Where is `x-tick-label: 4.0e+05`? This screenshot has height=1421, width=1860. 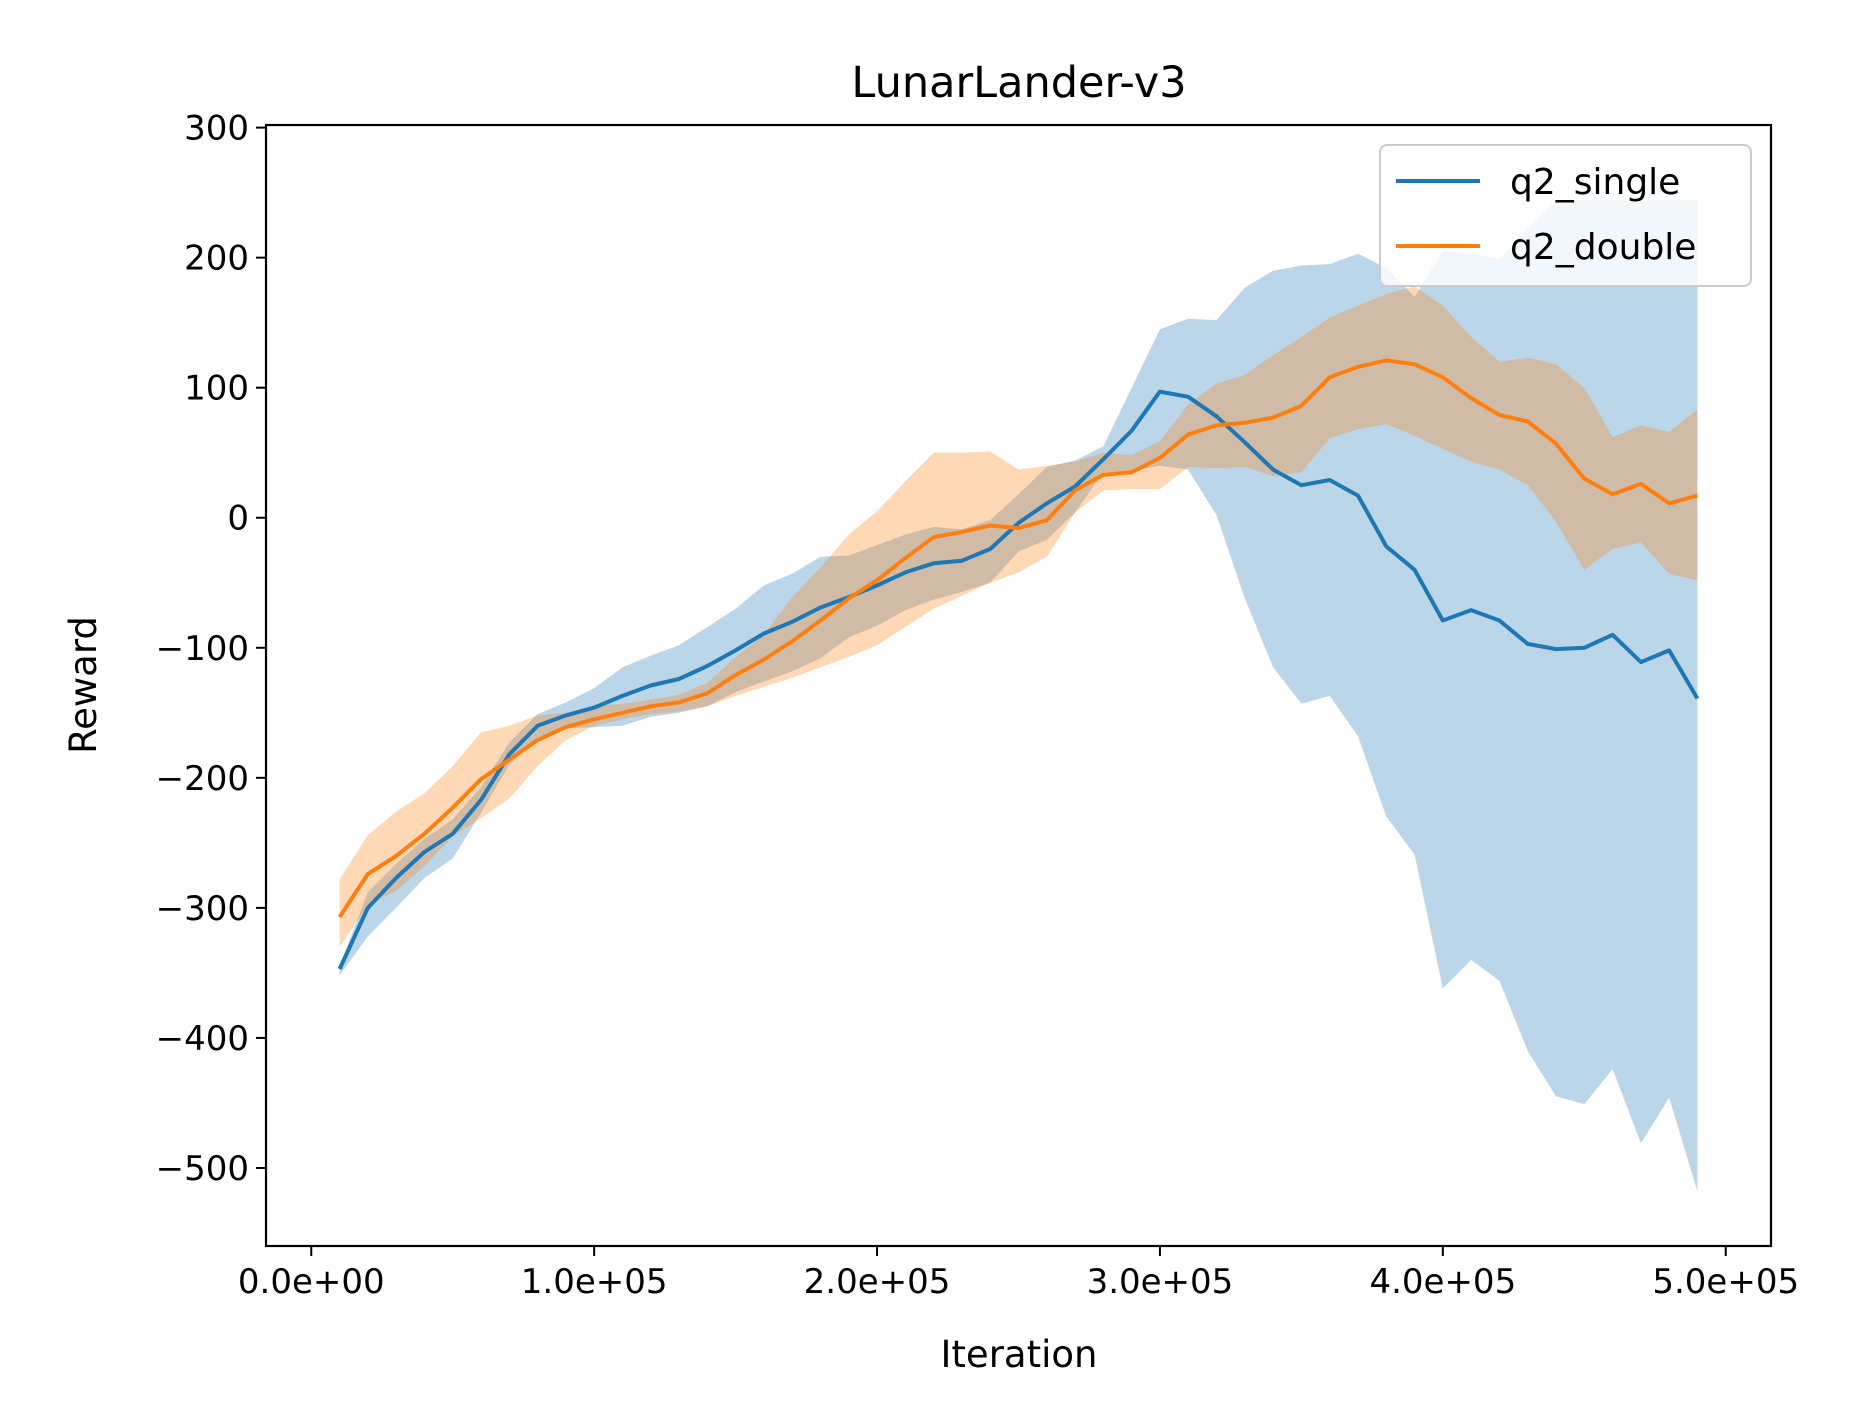 x-tick-label: 4.0e+05 is located at coordinates (1442, 1282).